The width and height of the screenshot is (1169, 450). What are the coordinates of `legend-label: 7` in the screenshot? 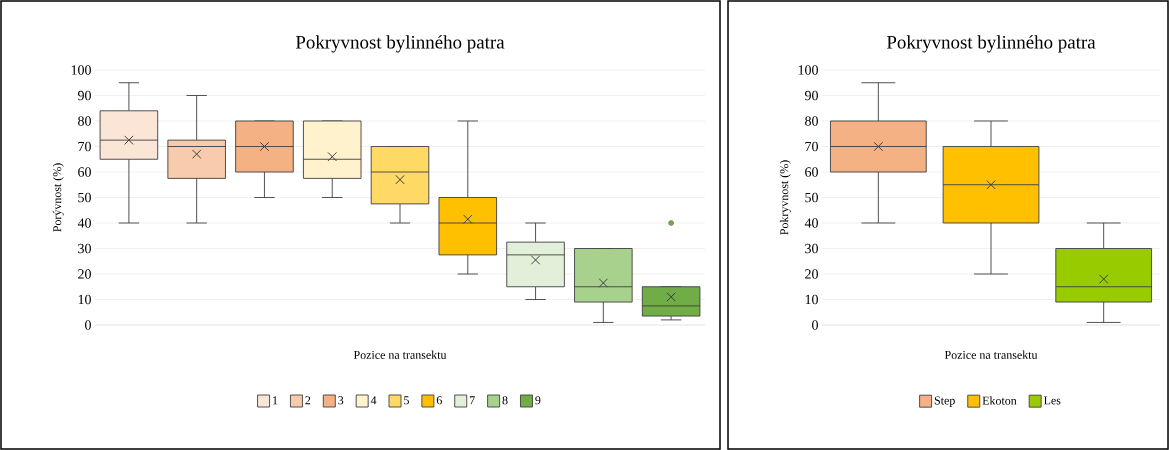 It's located at (472, 400).